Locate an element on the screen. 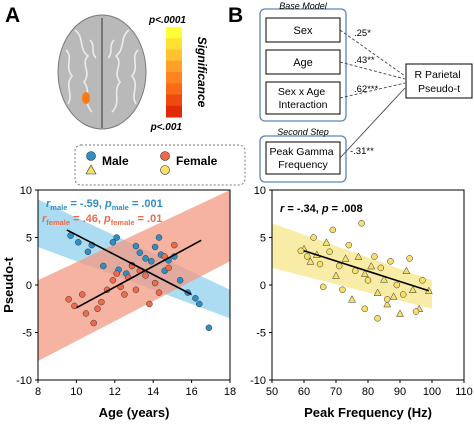 This screenshot has height=427, width=474. box-peak-gamma-label: Peak Gamma Frequency is located at coordinates (302, 158).